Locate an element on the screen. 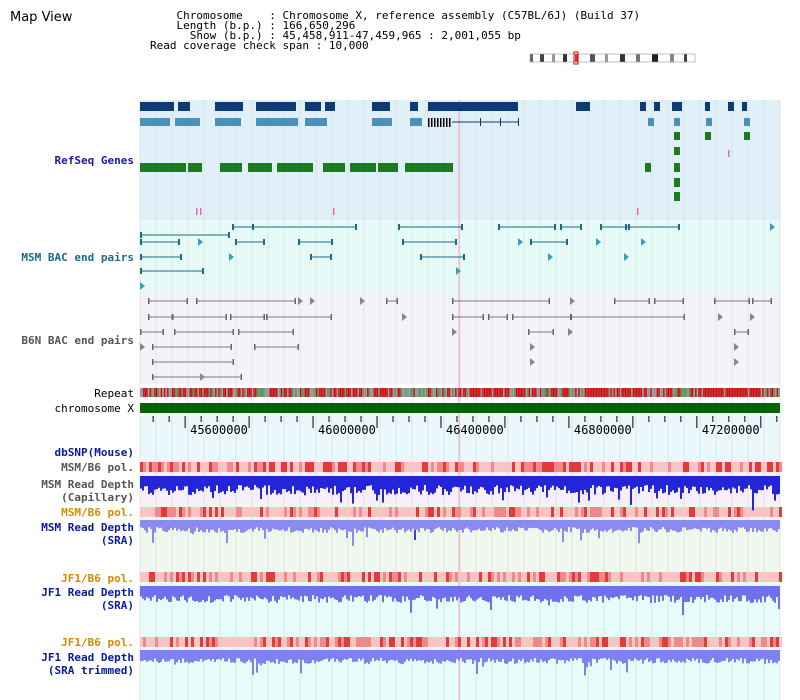 The height and width of the screenshot is (700, 800). track-label-jf1-pol-1: JF1/B6 pol. is located at coordinates (97, 578).